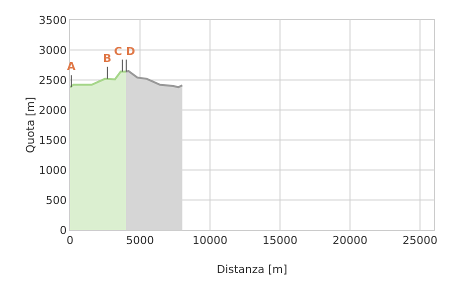 This screenshot has height=285, width=450. What do you see at coordinates (140, 241) in the screenshot?
I see `x-tick-label: 5000` at bounding box center [140, 241].